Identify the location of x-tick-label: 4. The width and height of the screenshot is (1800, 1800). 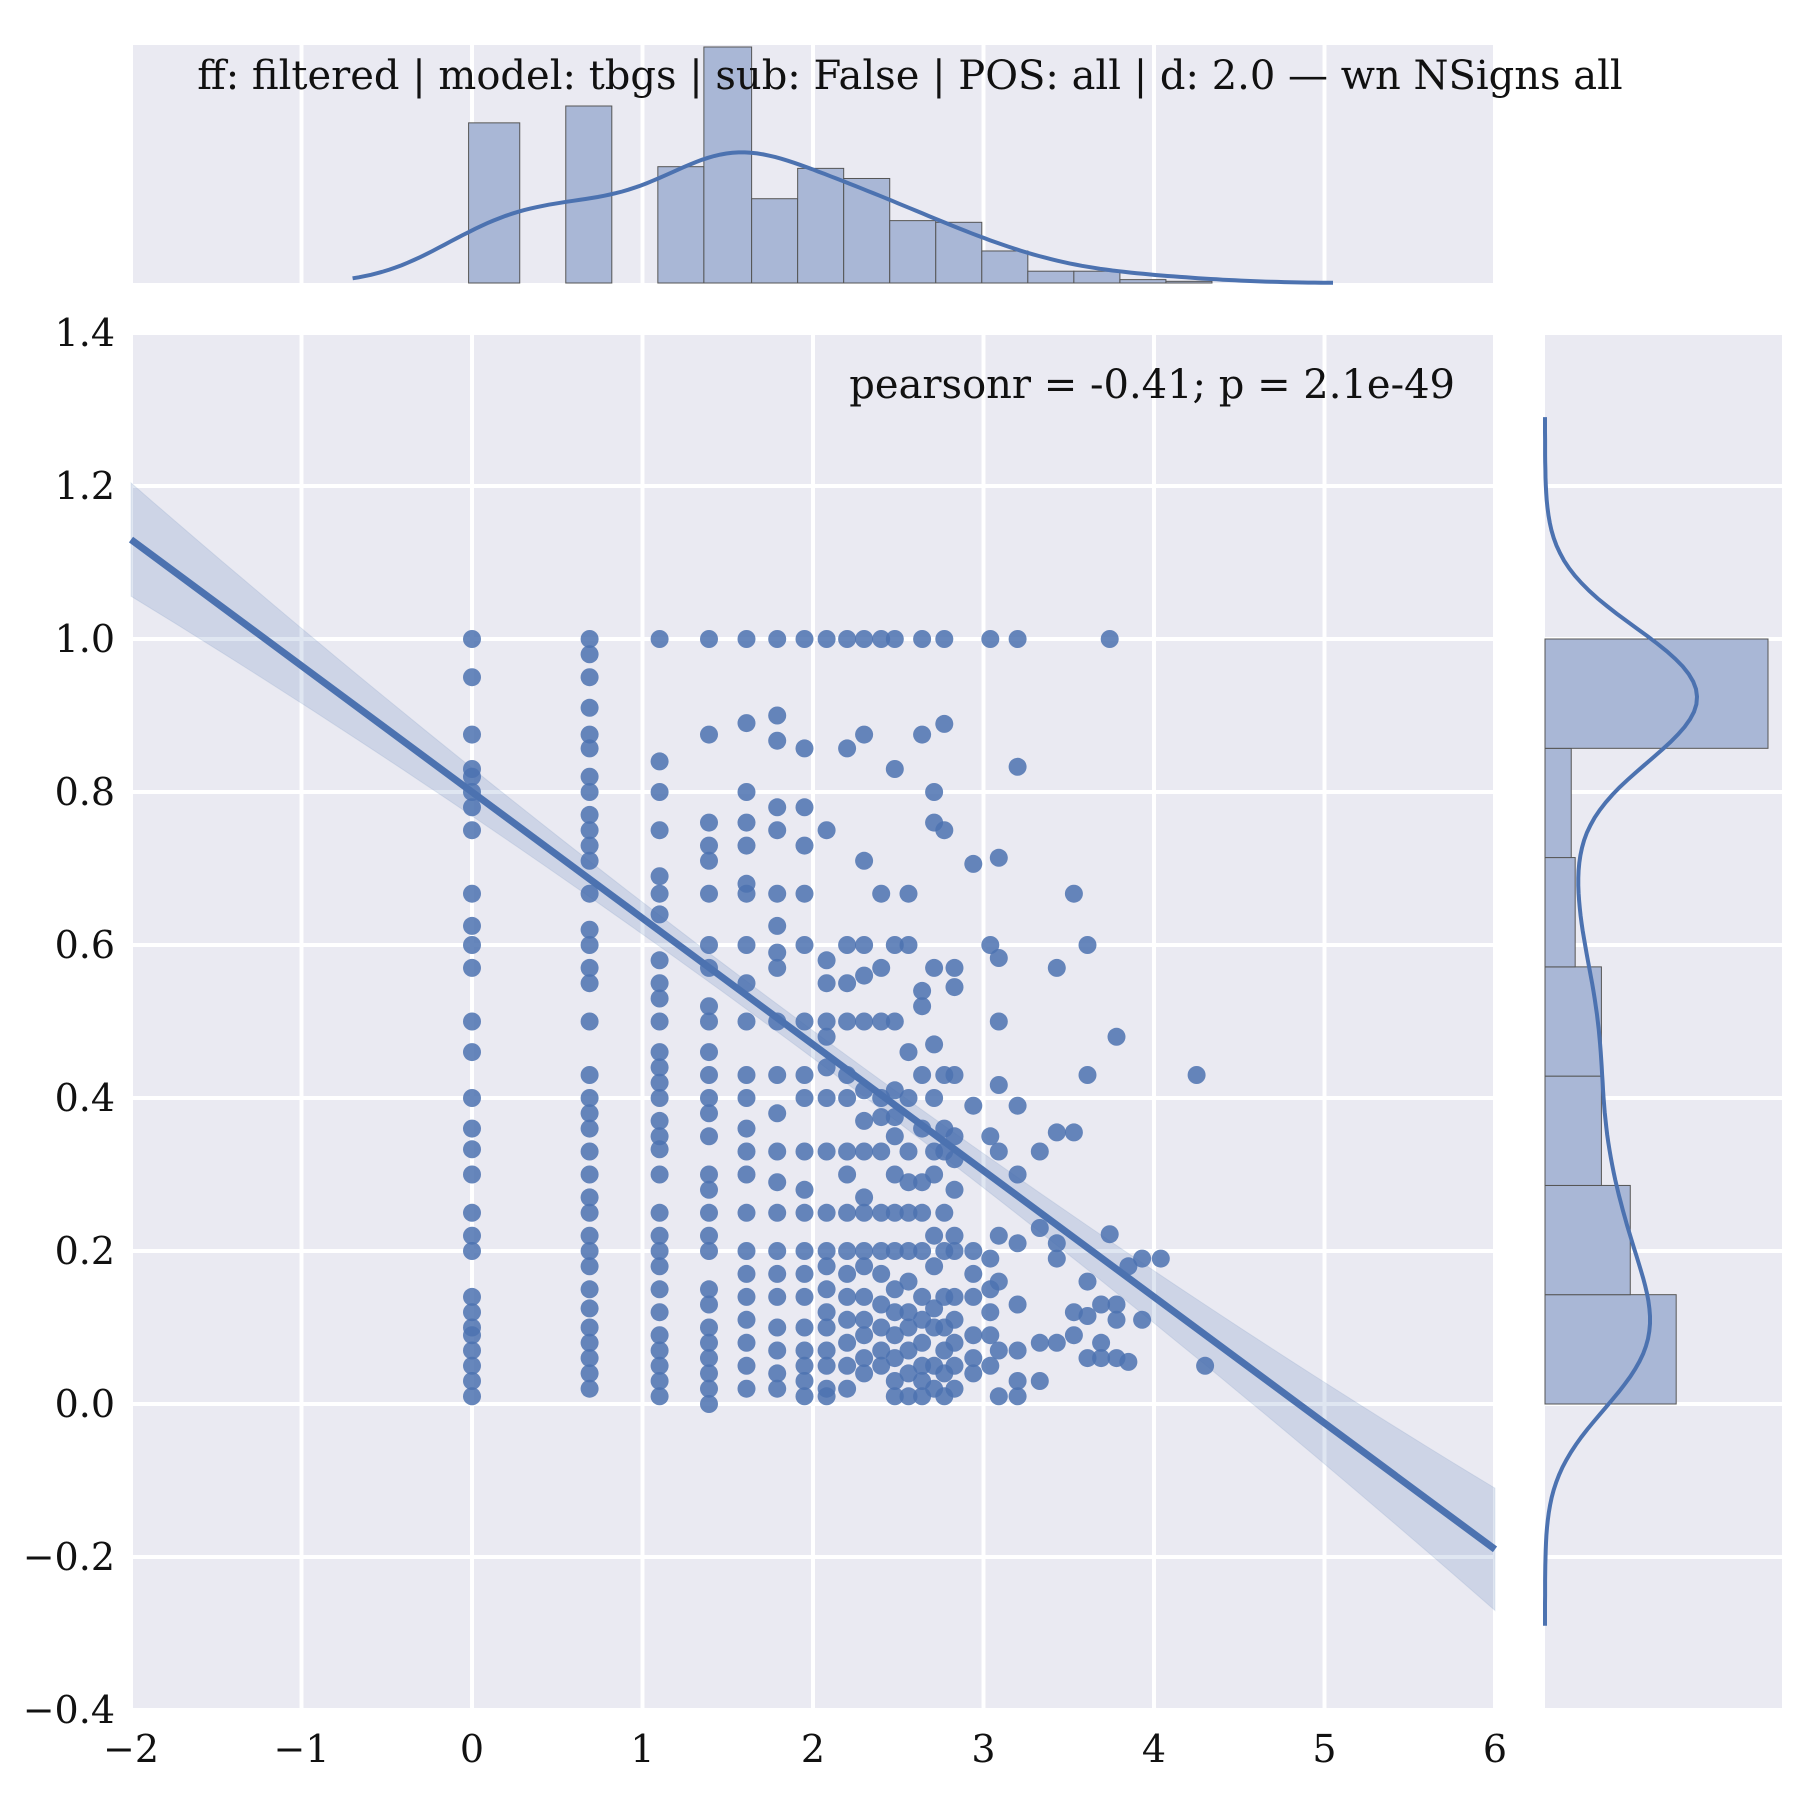
(1154, 1749).